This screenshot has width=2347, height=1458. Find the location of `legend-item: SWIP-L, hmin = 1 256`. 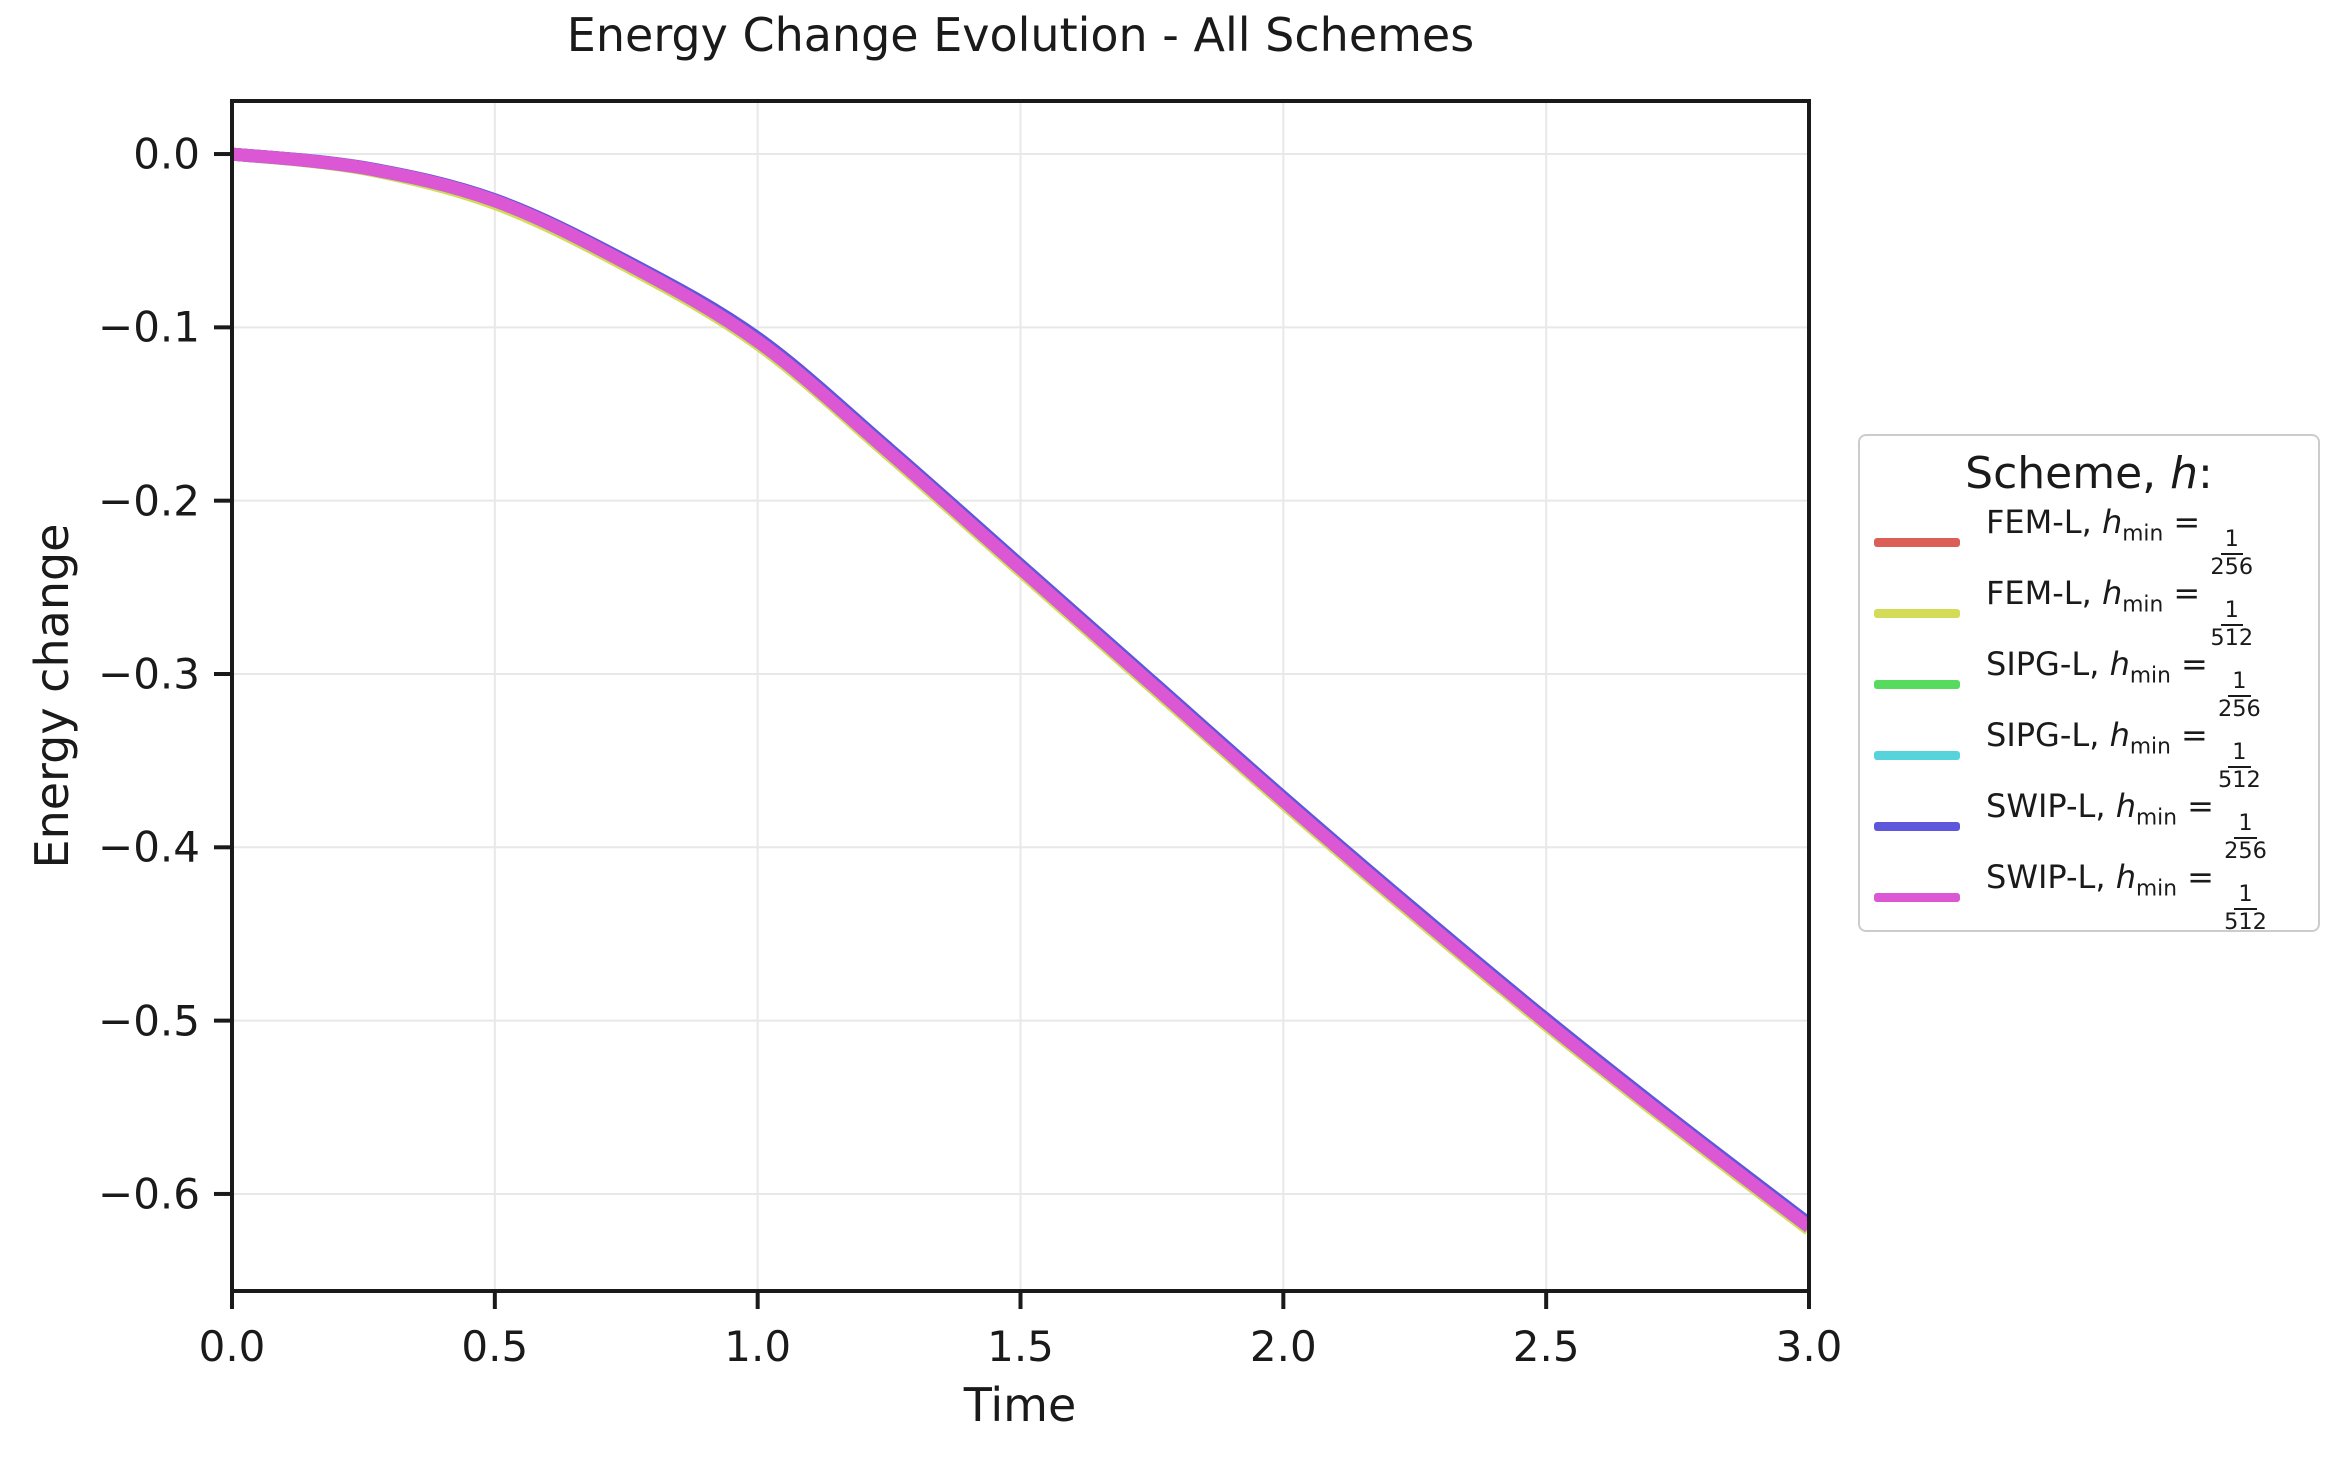

legend-item: SWIP-L, hmin = 1 256 is located at coordinates (2089, 825).